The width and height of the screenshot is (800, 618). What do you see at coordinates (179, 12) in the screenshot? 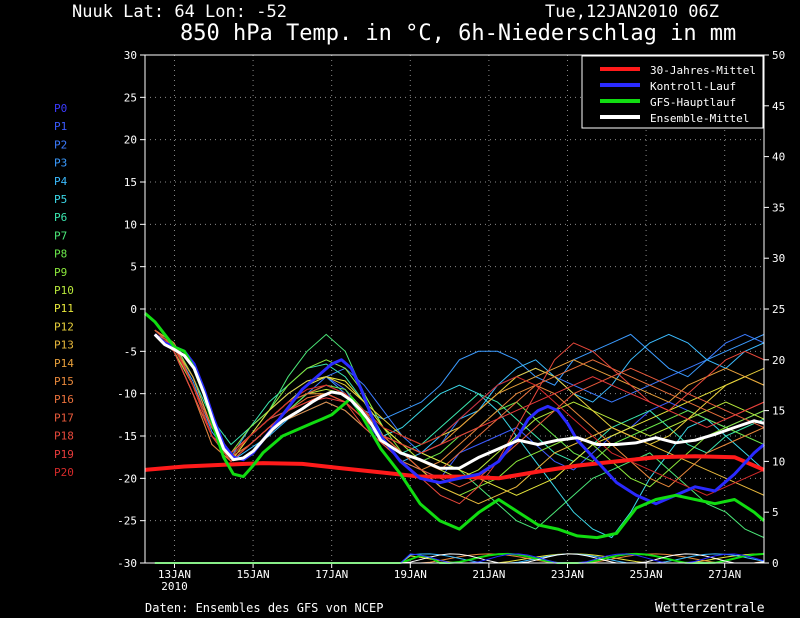
I see `location-label: Nuuk Lat: 64 Lon: -52` at bounding box center [179, 12].